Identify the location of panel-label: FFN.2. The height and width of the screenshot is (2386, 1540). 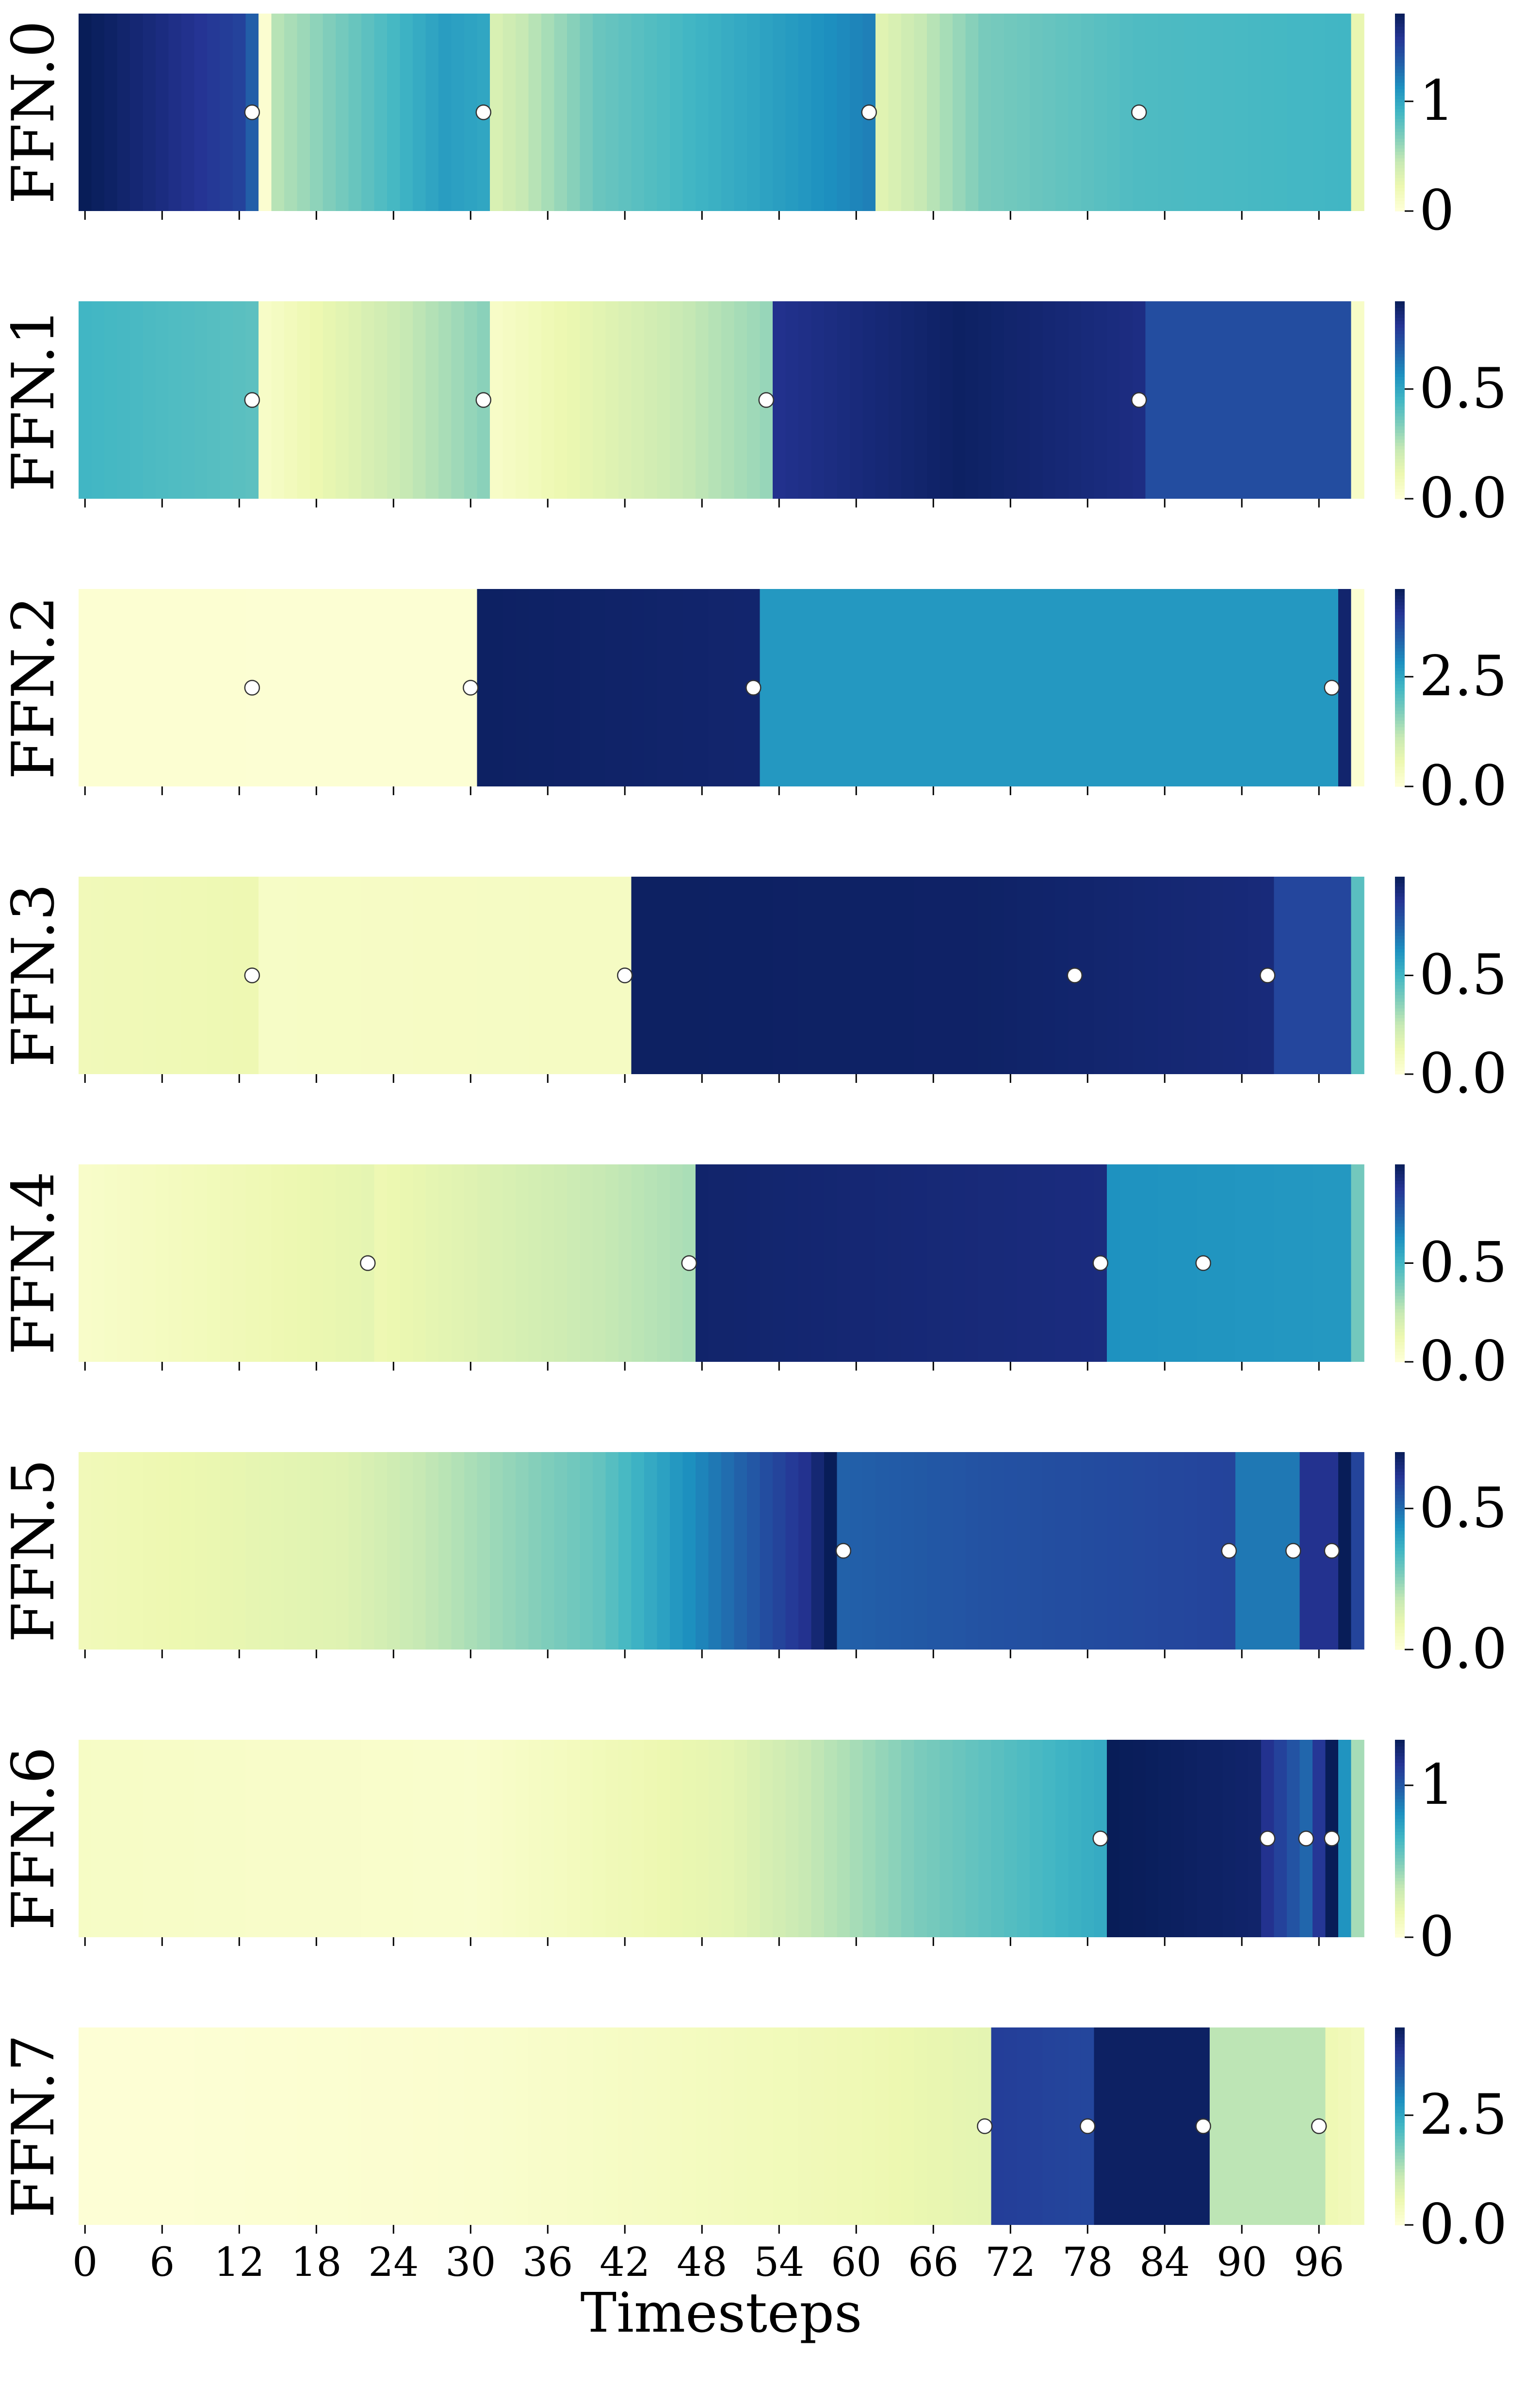
(33, 687).